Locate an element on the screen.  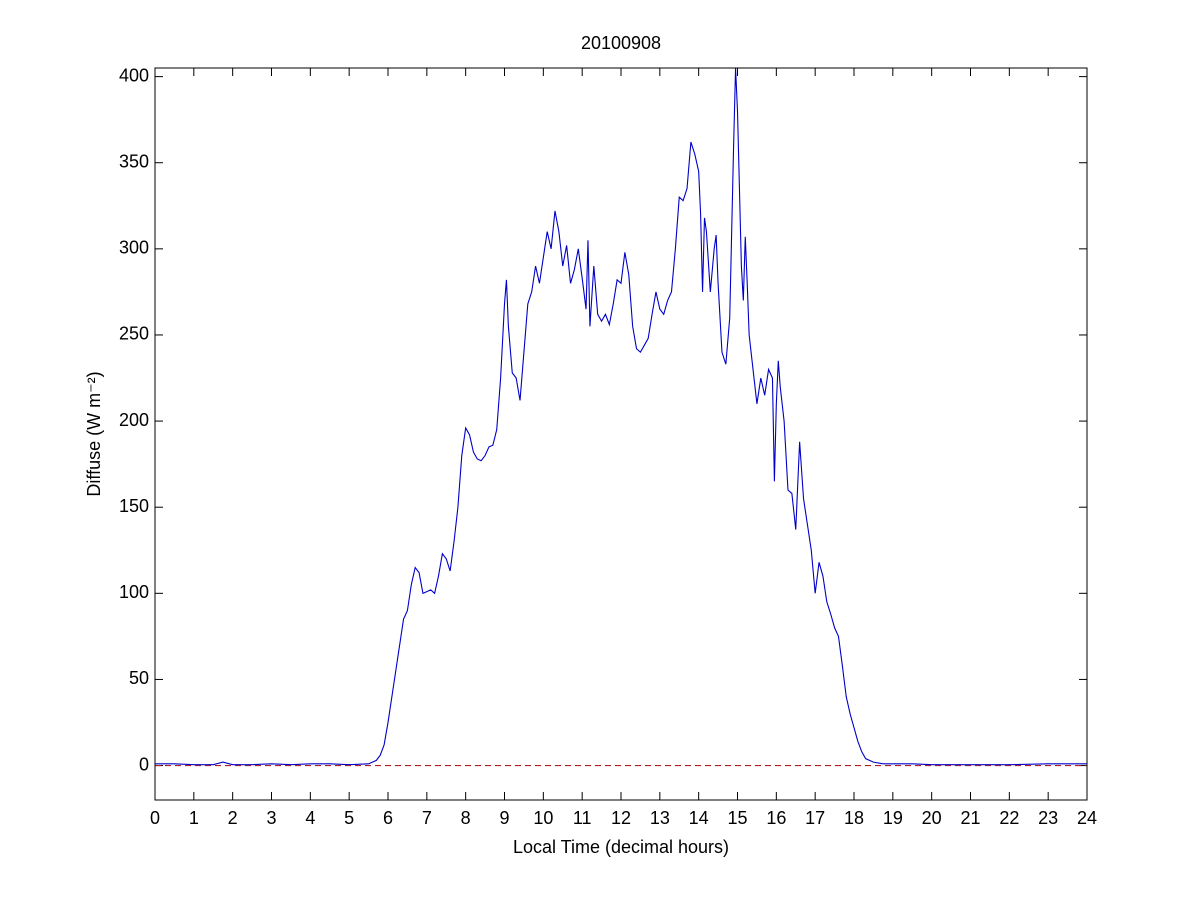
y-axis-label: Diffuse (W m⁻²) is located at coordinates (94, 433).